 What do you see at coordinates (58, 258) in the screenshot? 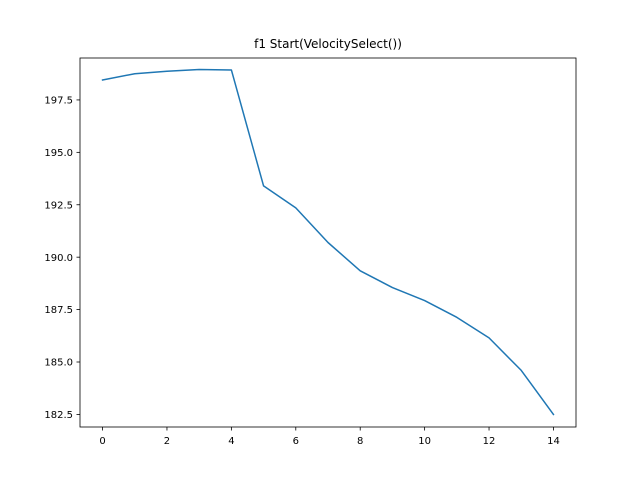
I see `y-tick-label: 190.0` at bounding box center [58, 258].